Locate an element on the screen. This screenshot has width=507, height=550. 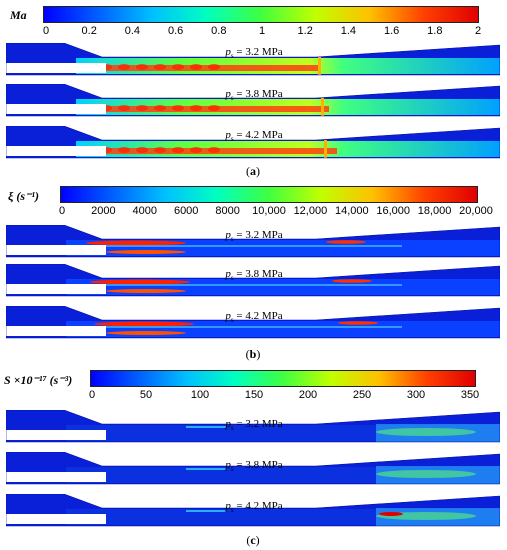
colorbar-tick: 1.2 is located at coordinates (305, 31).